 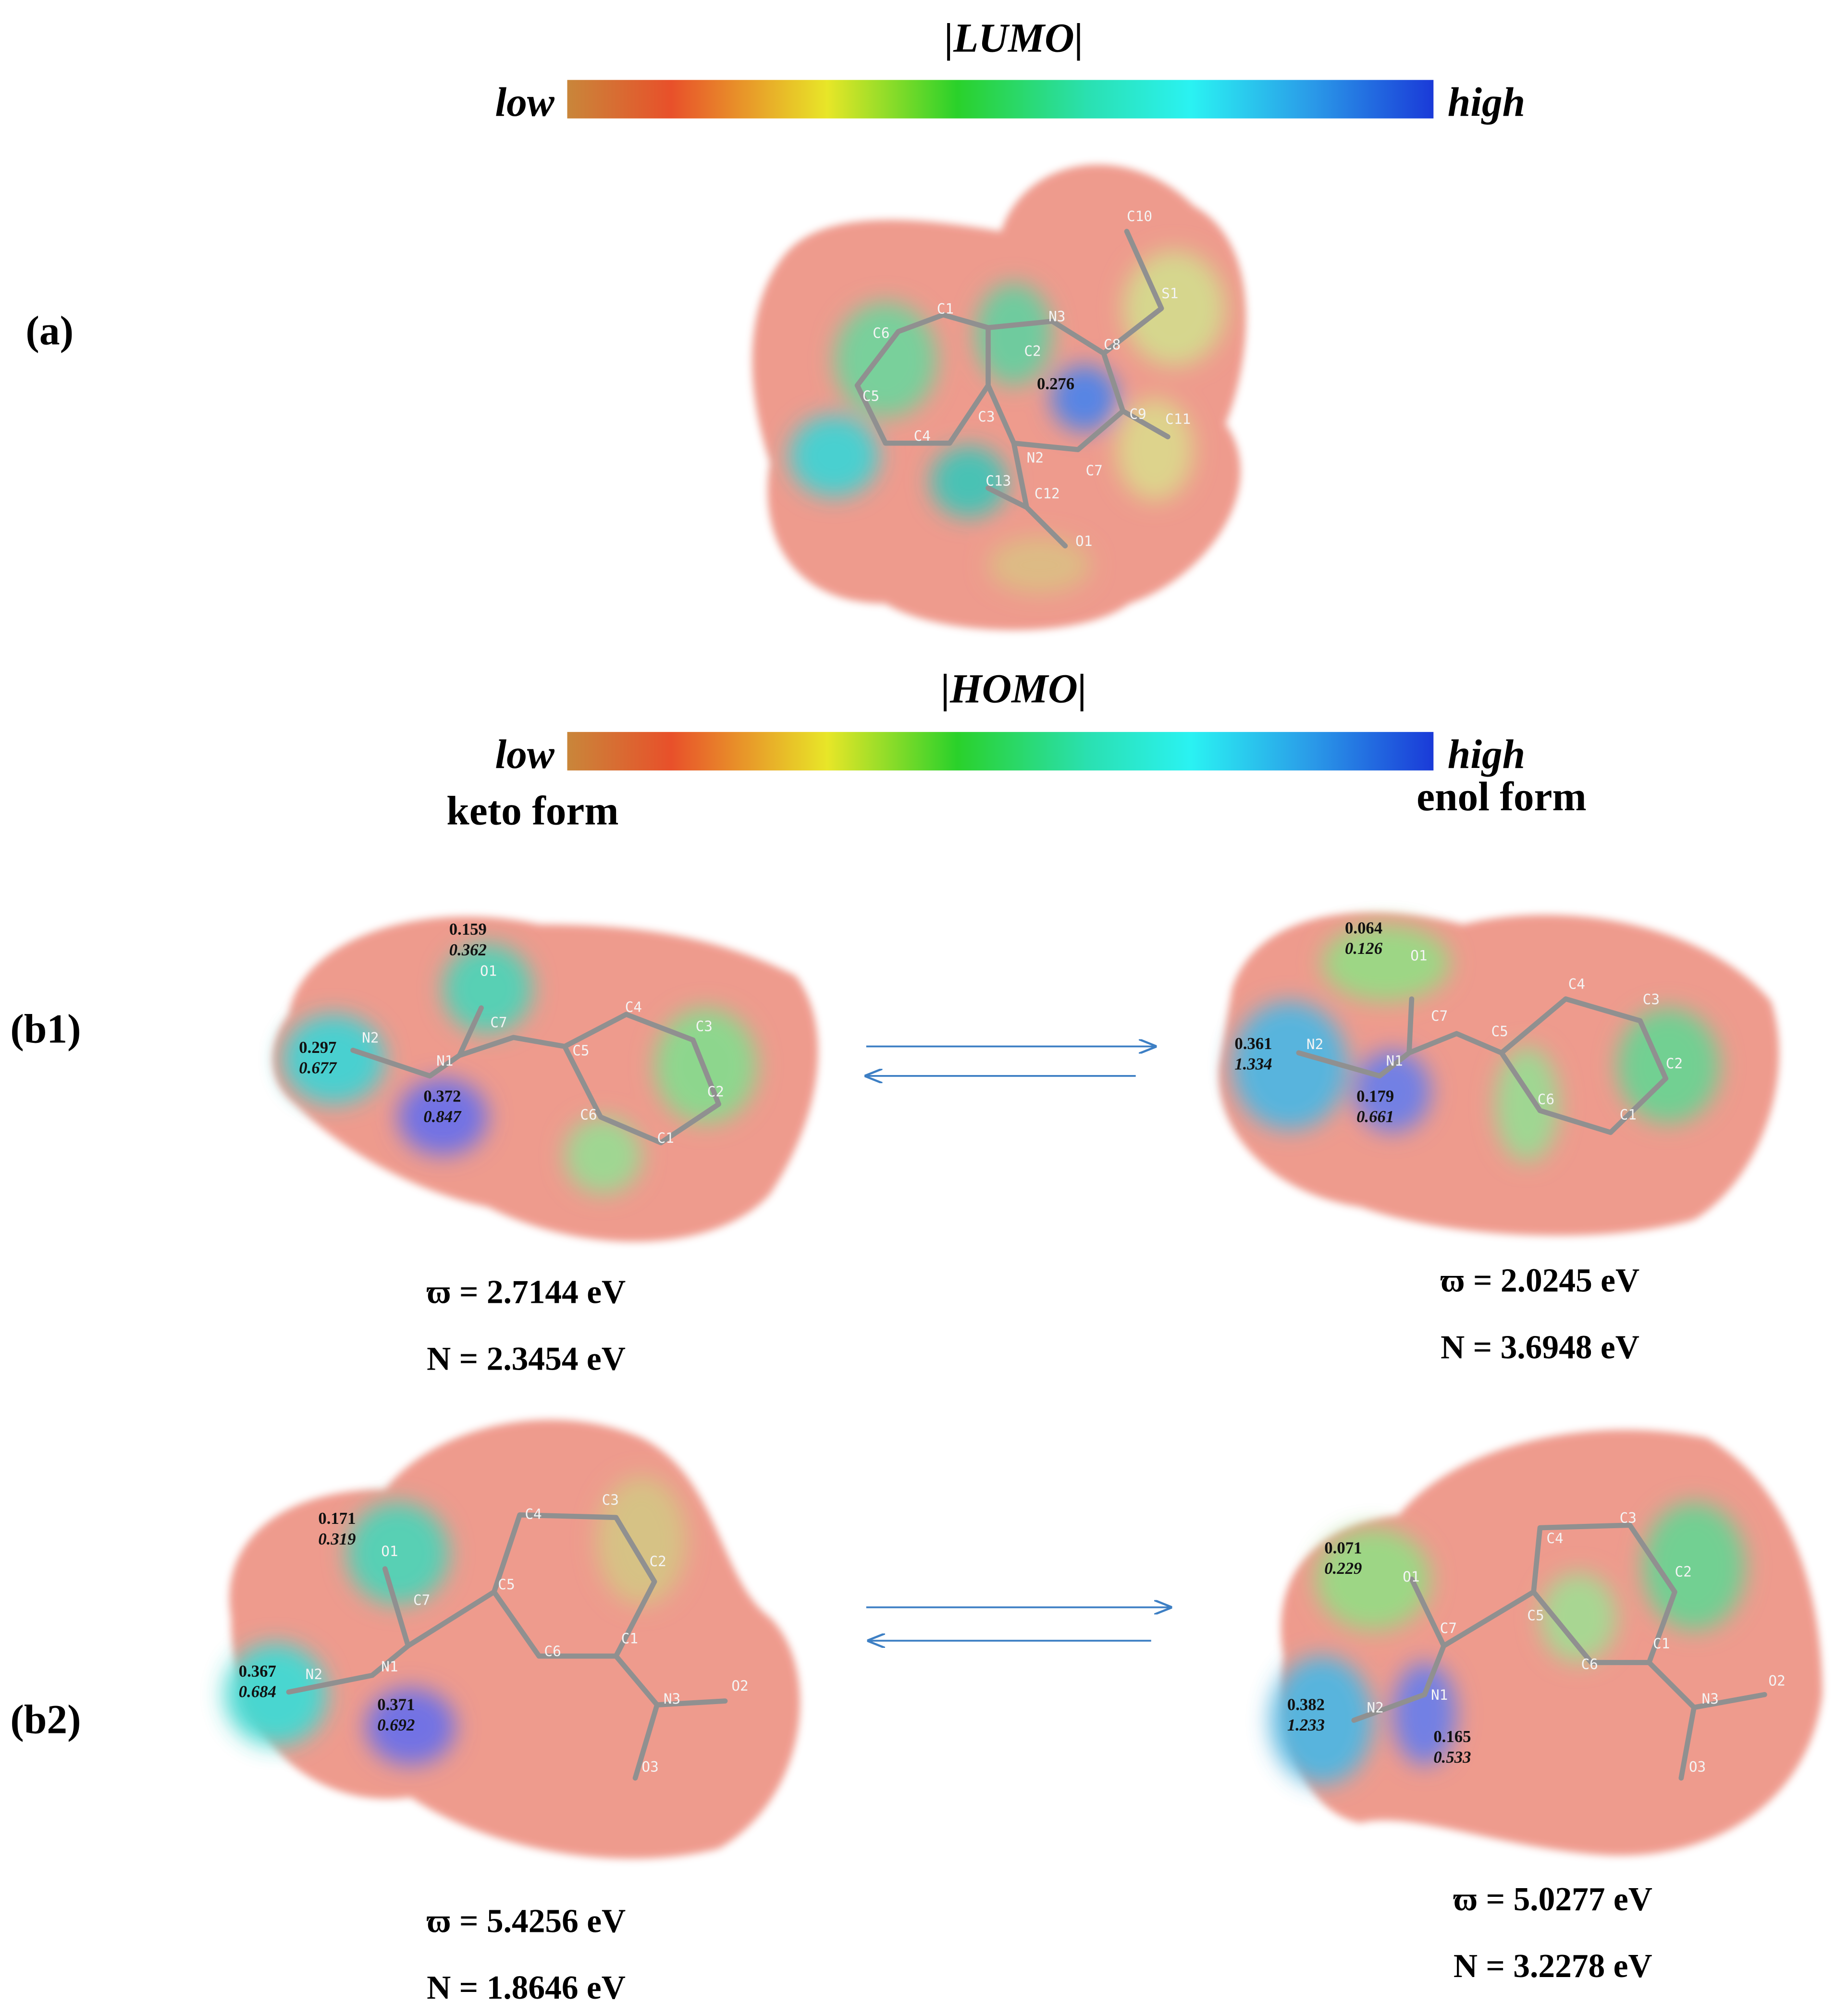 What do you see at coordinates (1364, 948) in the screenshot?
I see `charge-value: 0.126` at bounding box center [1364, 948].